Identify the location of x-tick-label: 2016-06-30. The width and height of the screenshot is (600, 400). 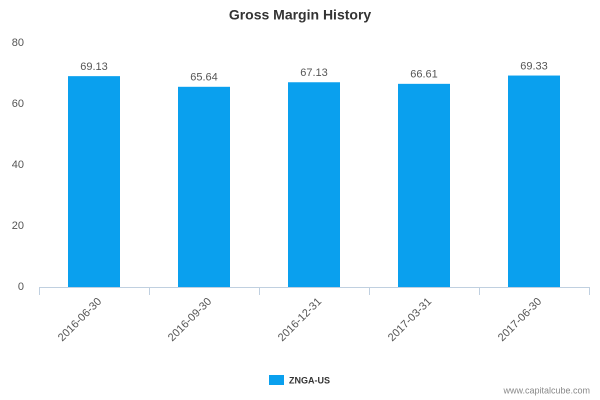
(80, 320).